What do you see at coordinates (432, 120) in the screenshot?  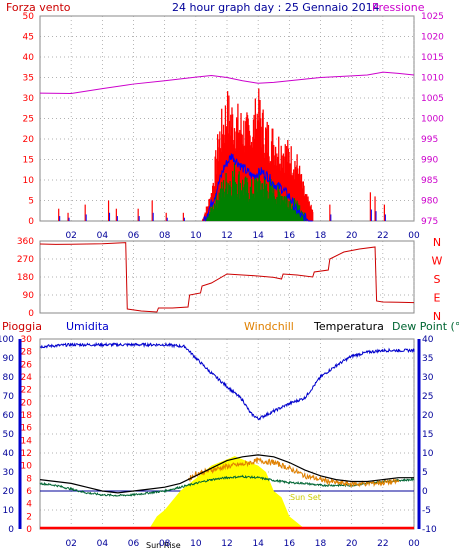 I see `pressure-y-tick-label: 1000` at bounding box center [432, 120].